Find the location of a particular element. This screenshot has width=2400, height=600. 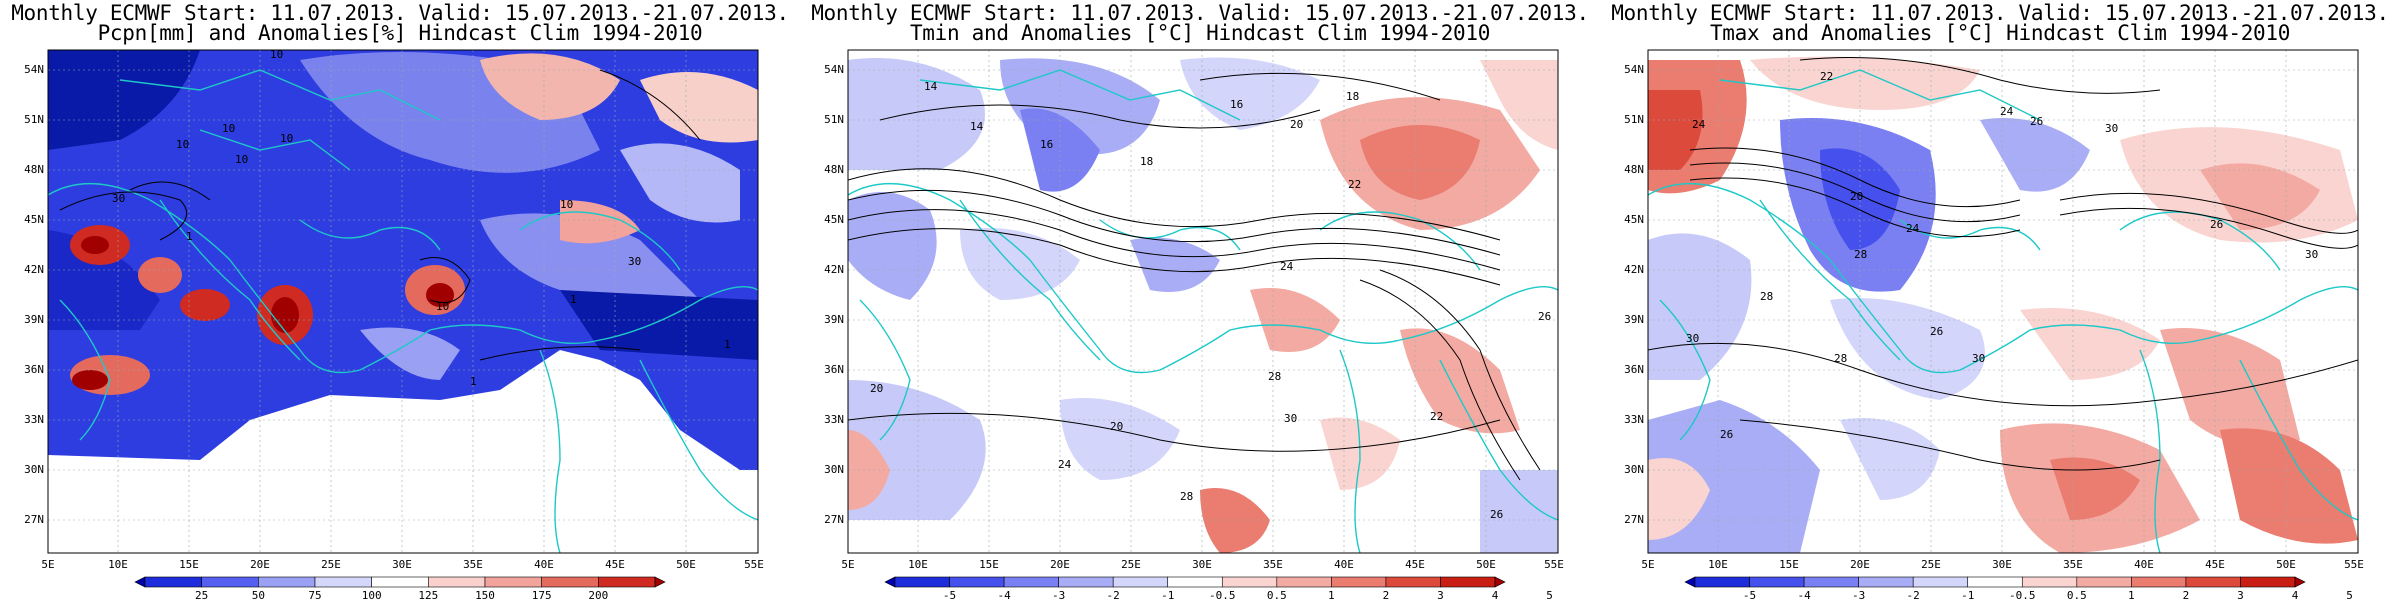

lat-label: 51N is located at coordinates (1634, 119).